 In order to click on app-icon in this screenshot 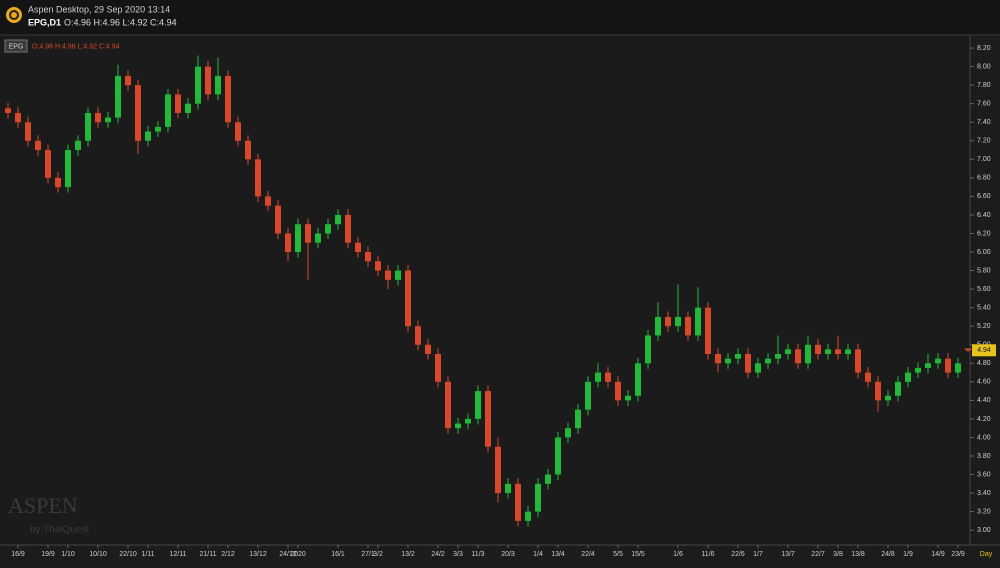, I will do `click(14, 15)`.